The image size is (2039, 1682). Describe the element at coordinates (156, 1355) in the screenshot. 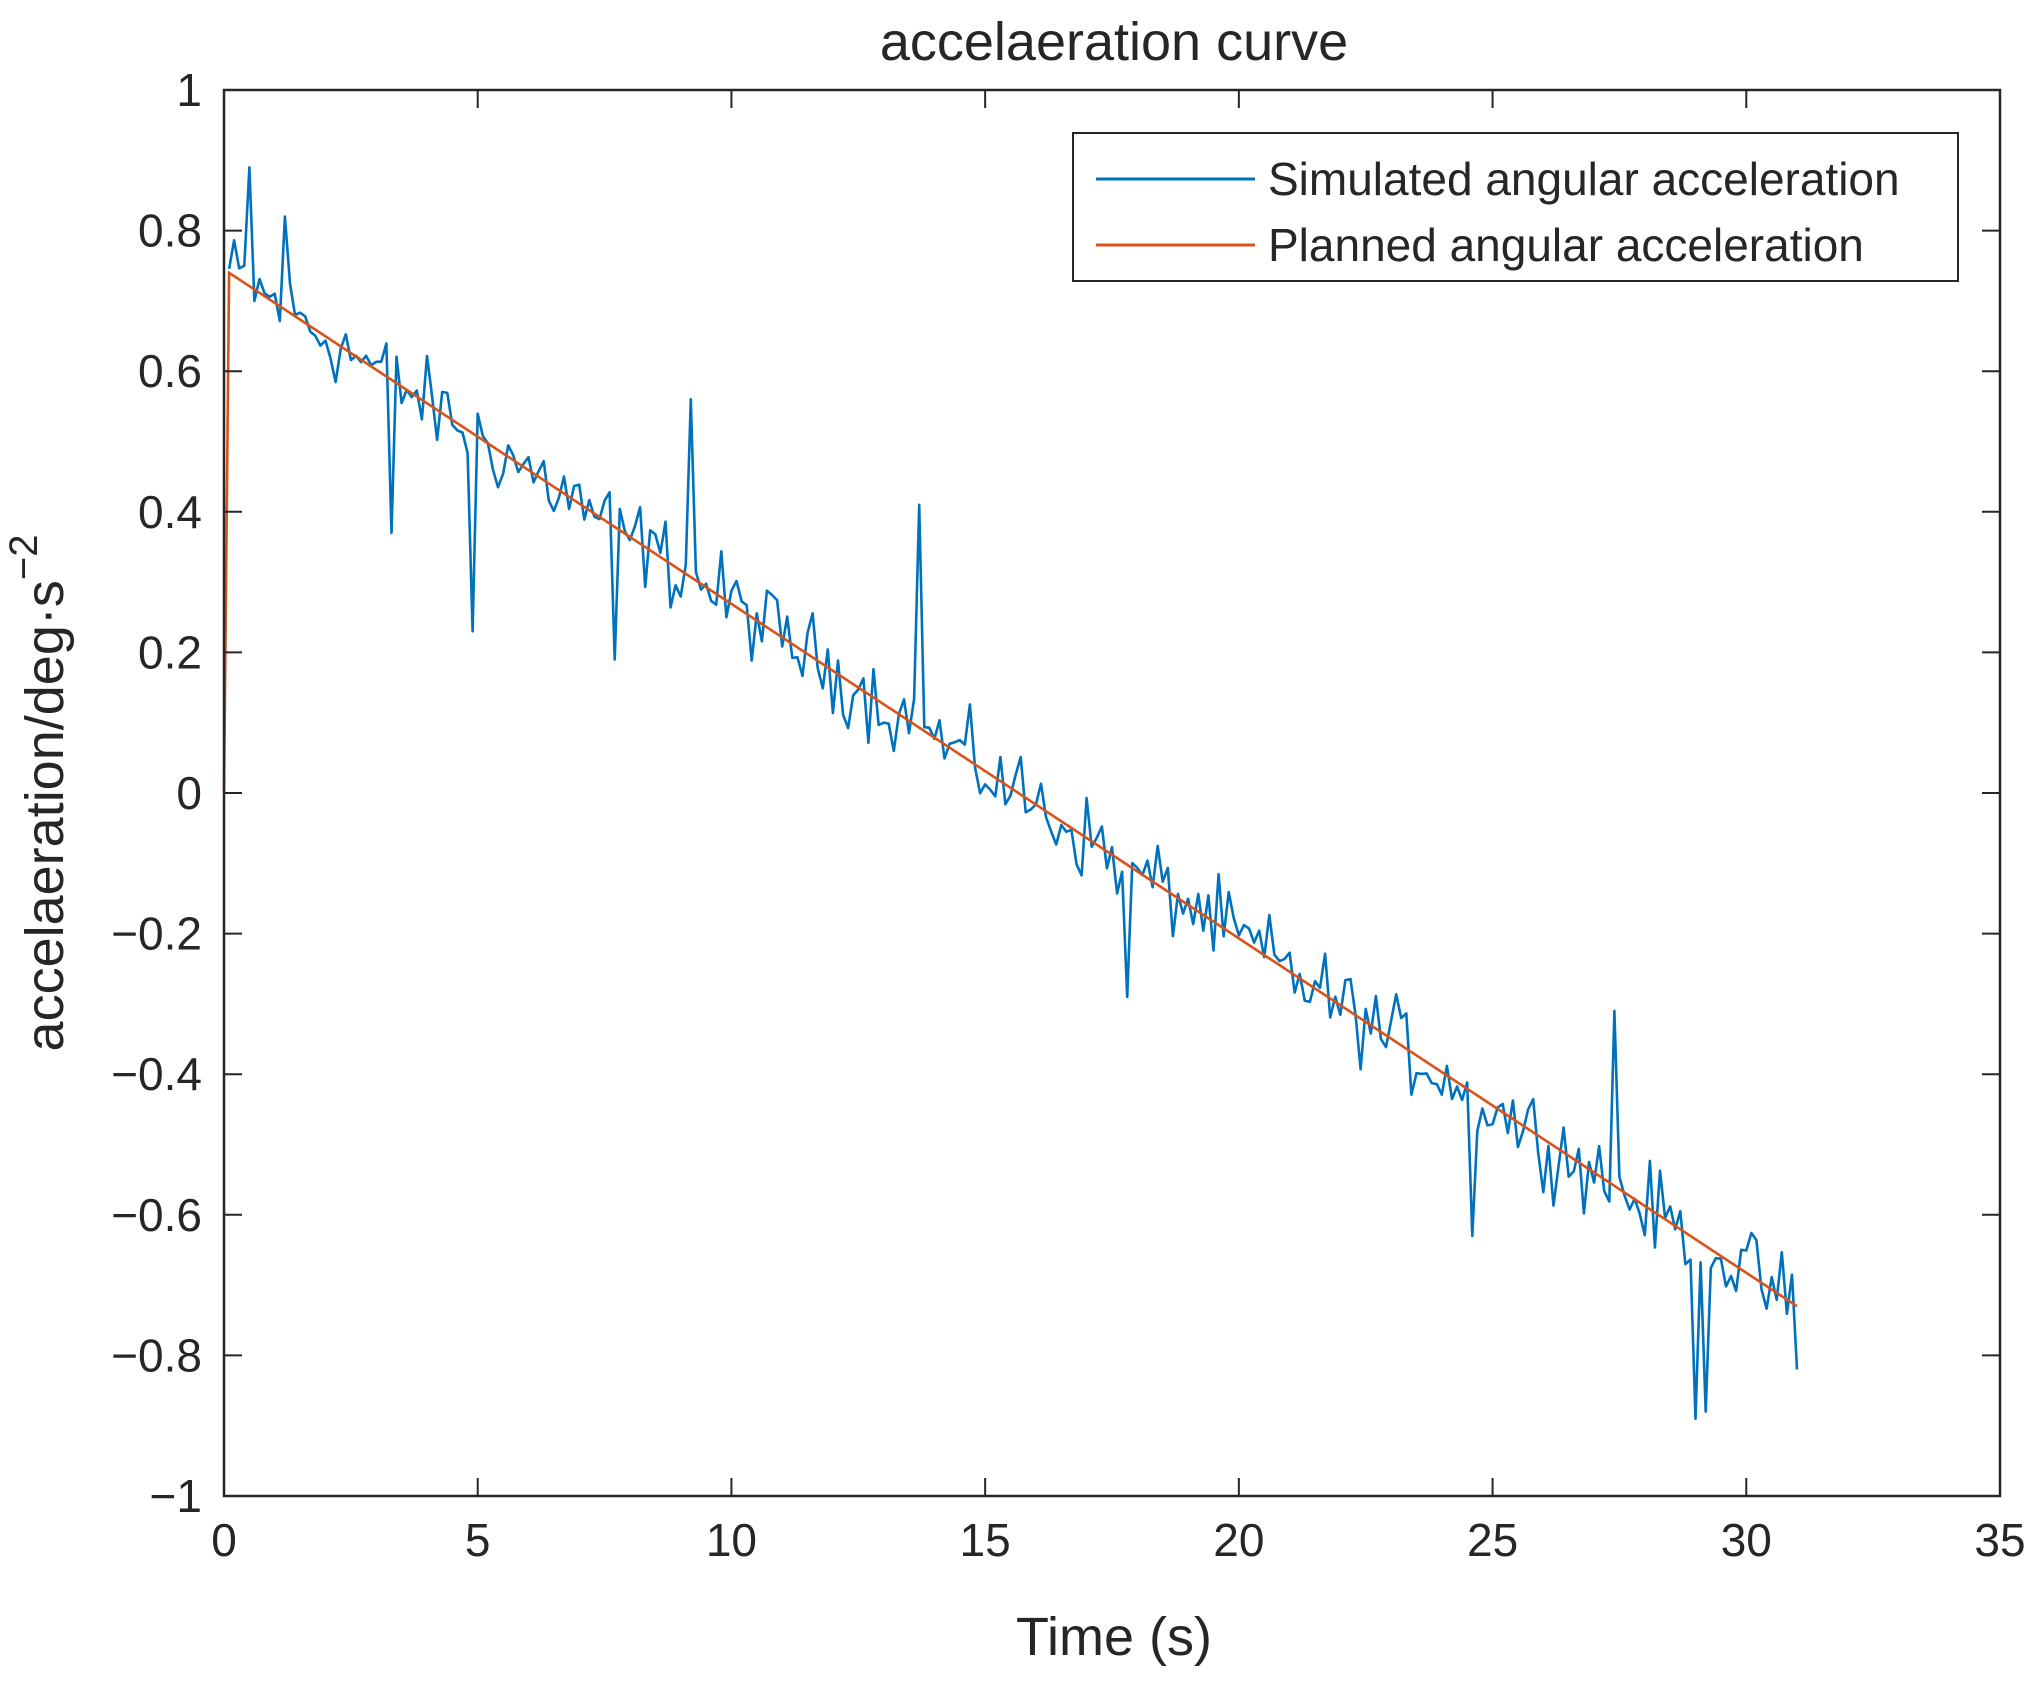

I see `y-tick-label: −0.8` at that location.